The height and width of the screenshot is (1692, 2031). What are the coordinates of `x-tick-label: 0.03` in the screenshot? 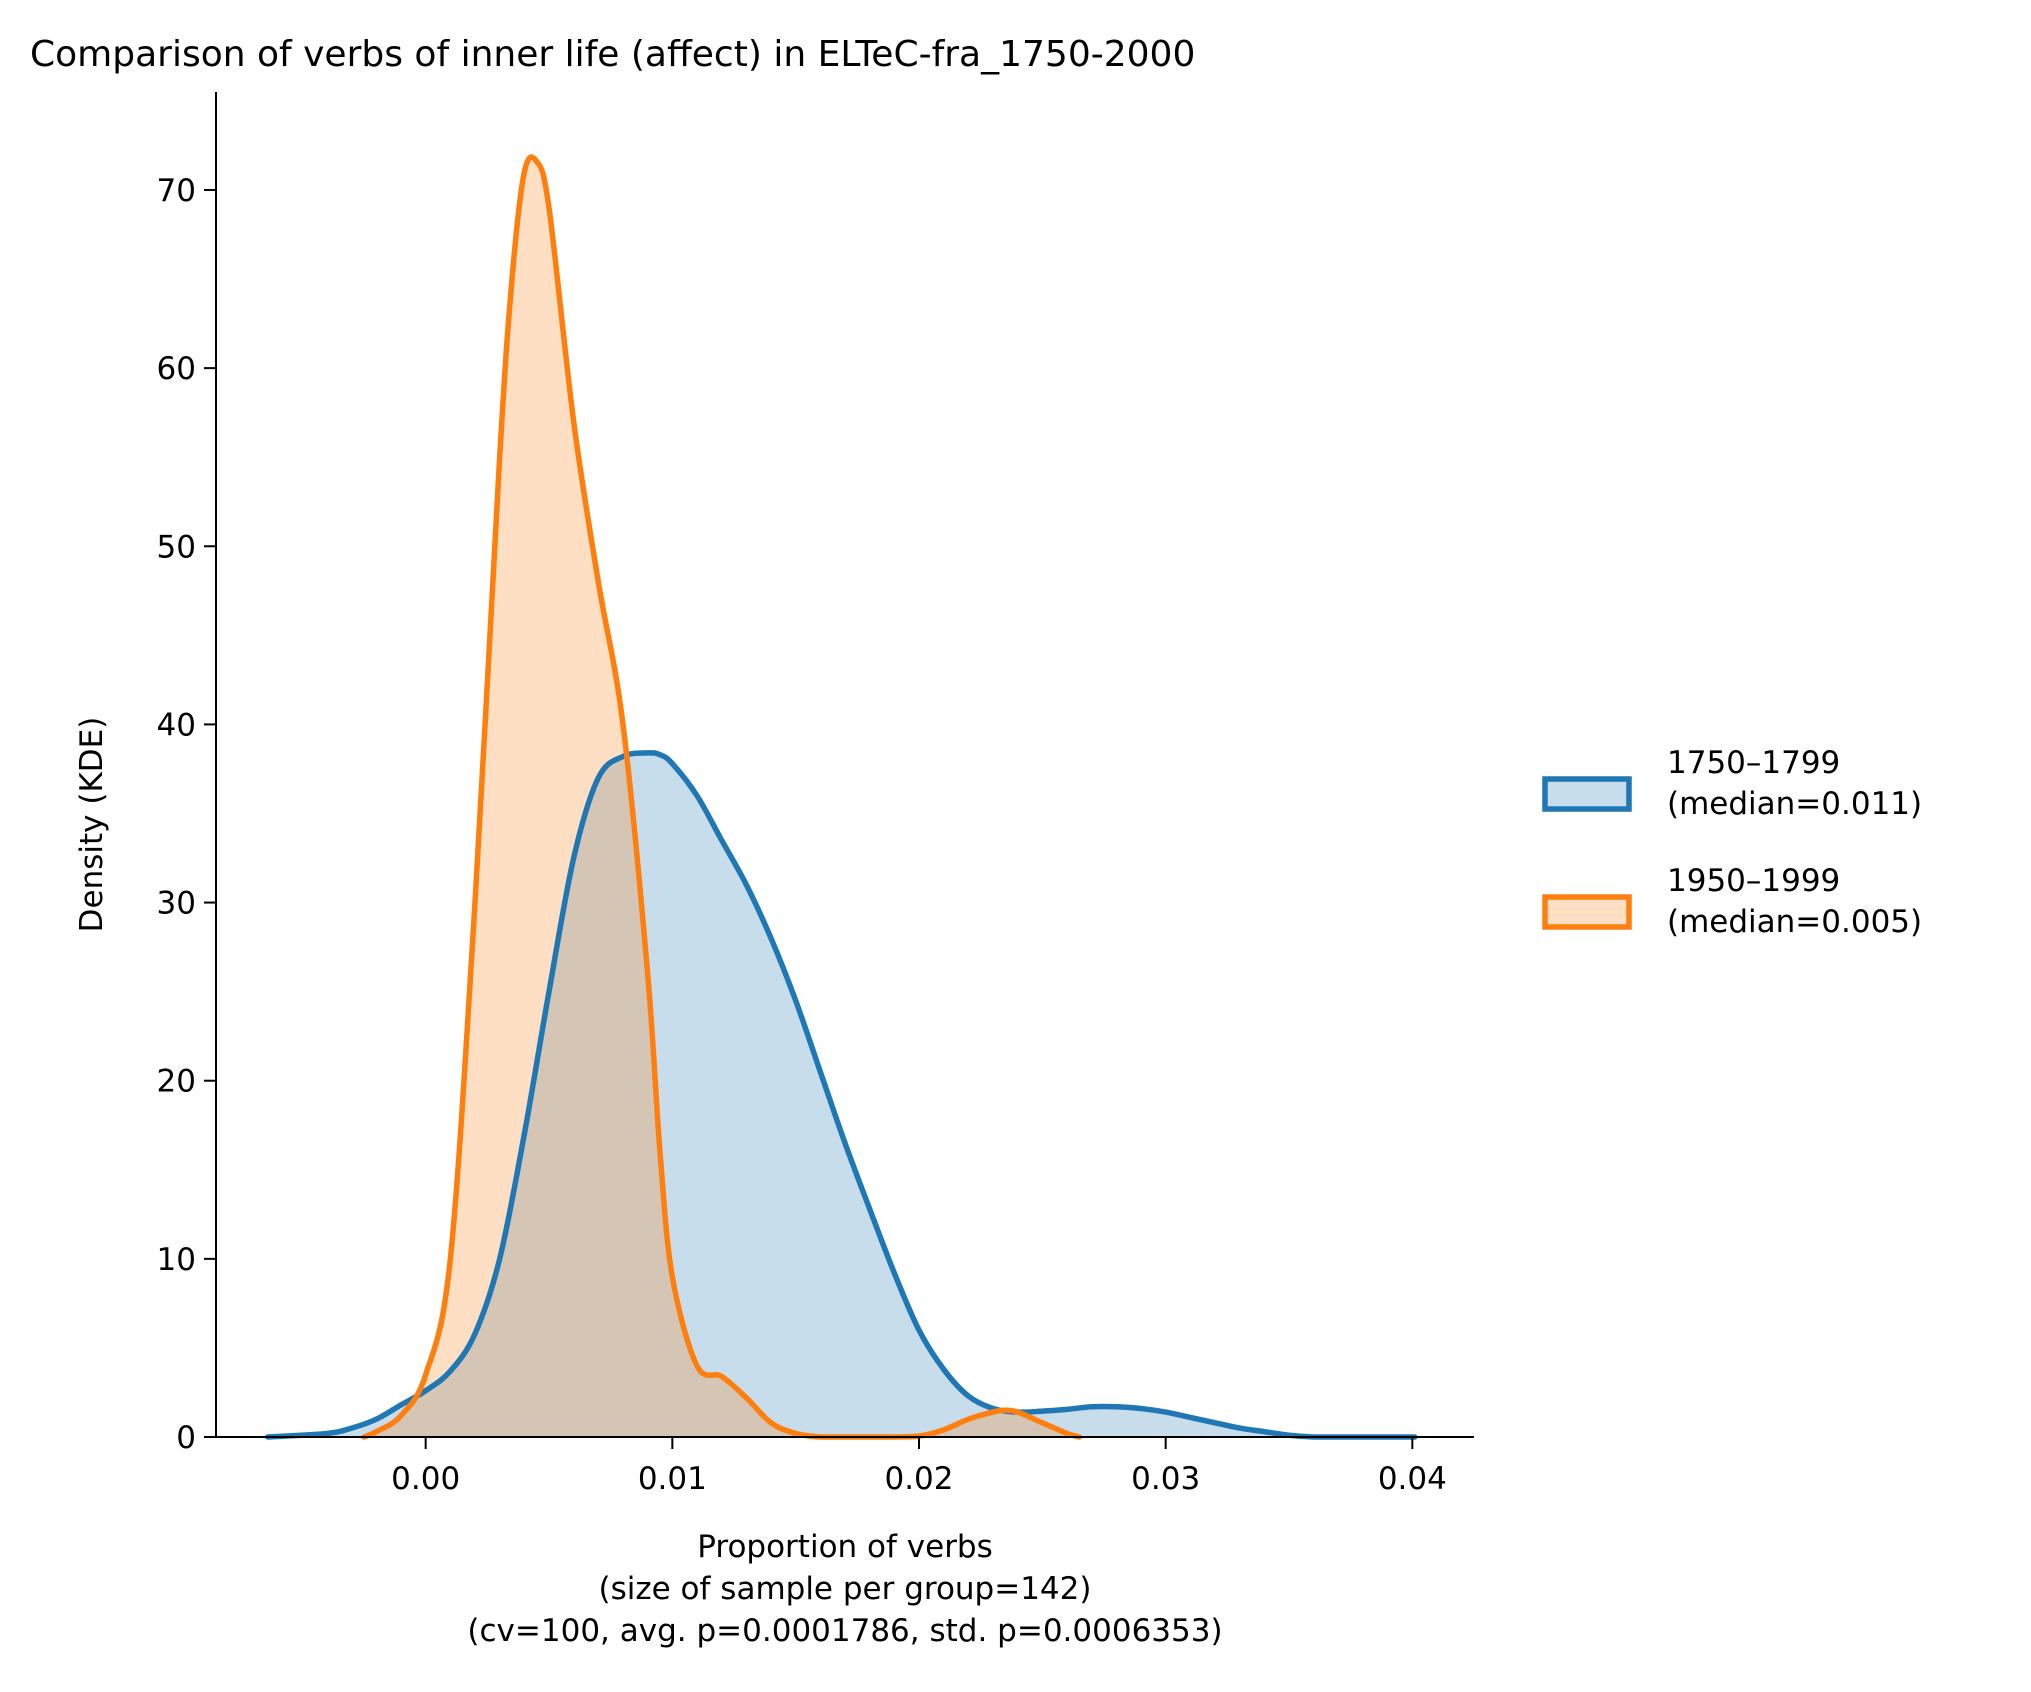 It's located at (1165, 1479).